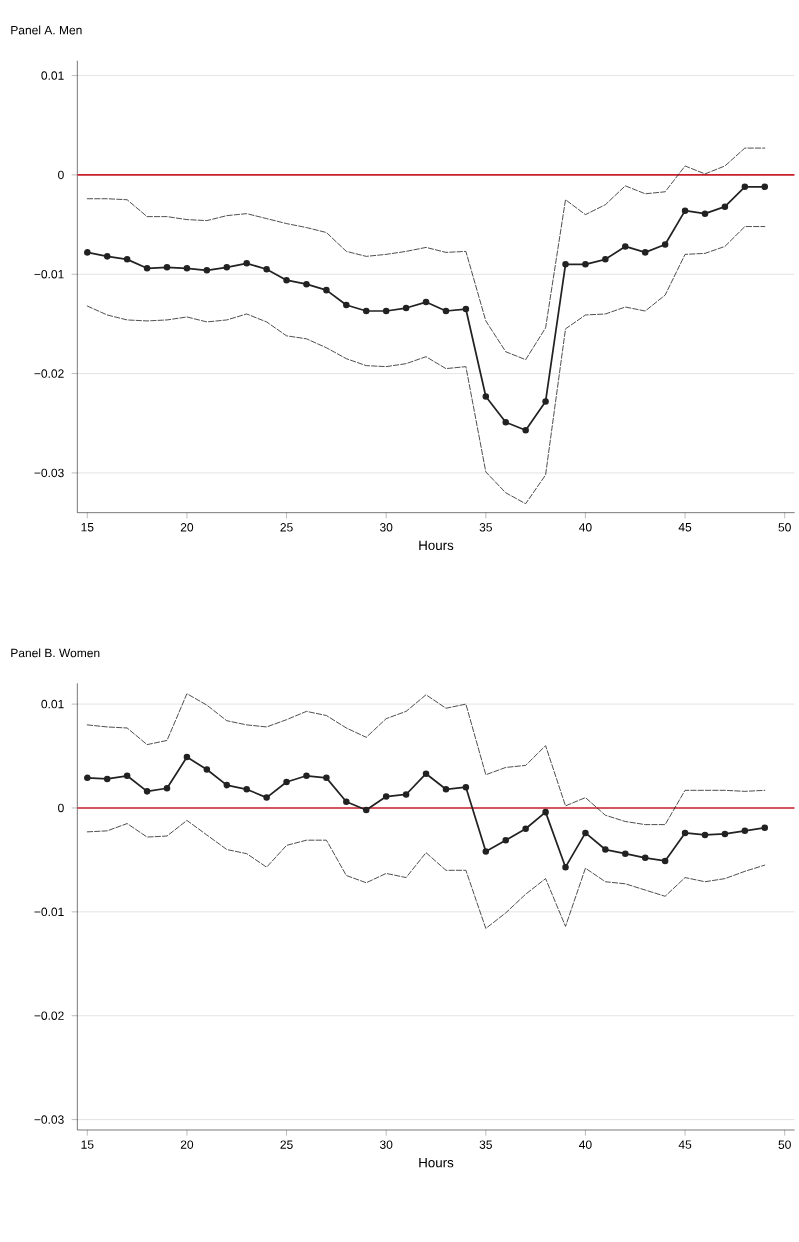  I want to click on chart-title: Panel B. Women, so click(55, 653).